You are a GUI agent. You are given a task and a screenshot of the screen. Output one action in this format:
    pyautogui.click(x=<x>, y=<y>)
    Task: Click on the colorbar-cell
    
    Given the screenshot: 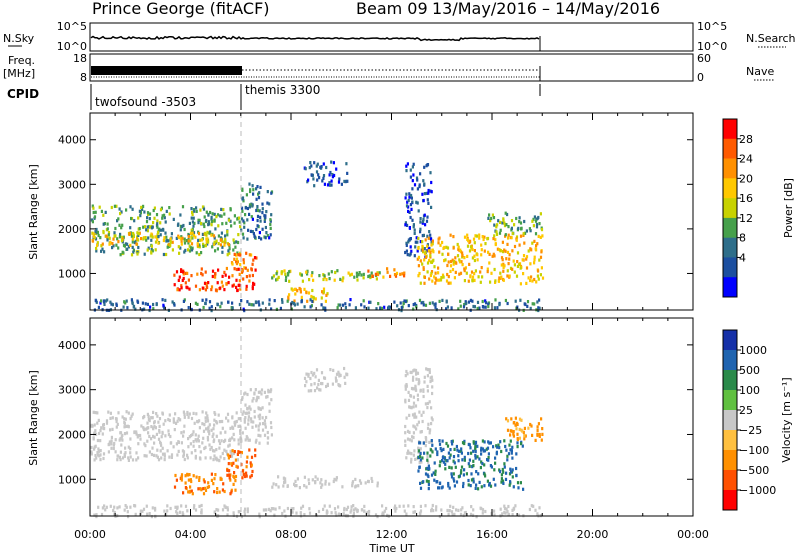 What is the action you would take?
    pyautogui.click(x=730, y=188)
    